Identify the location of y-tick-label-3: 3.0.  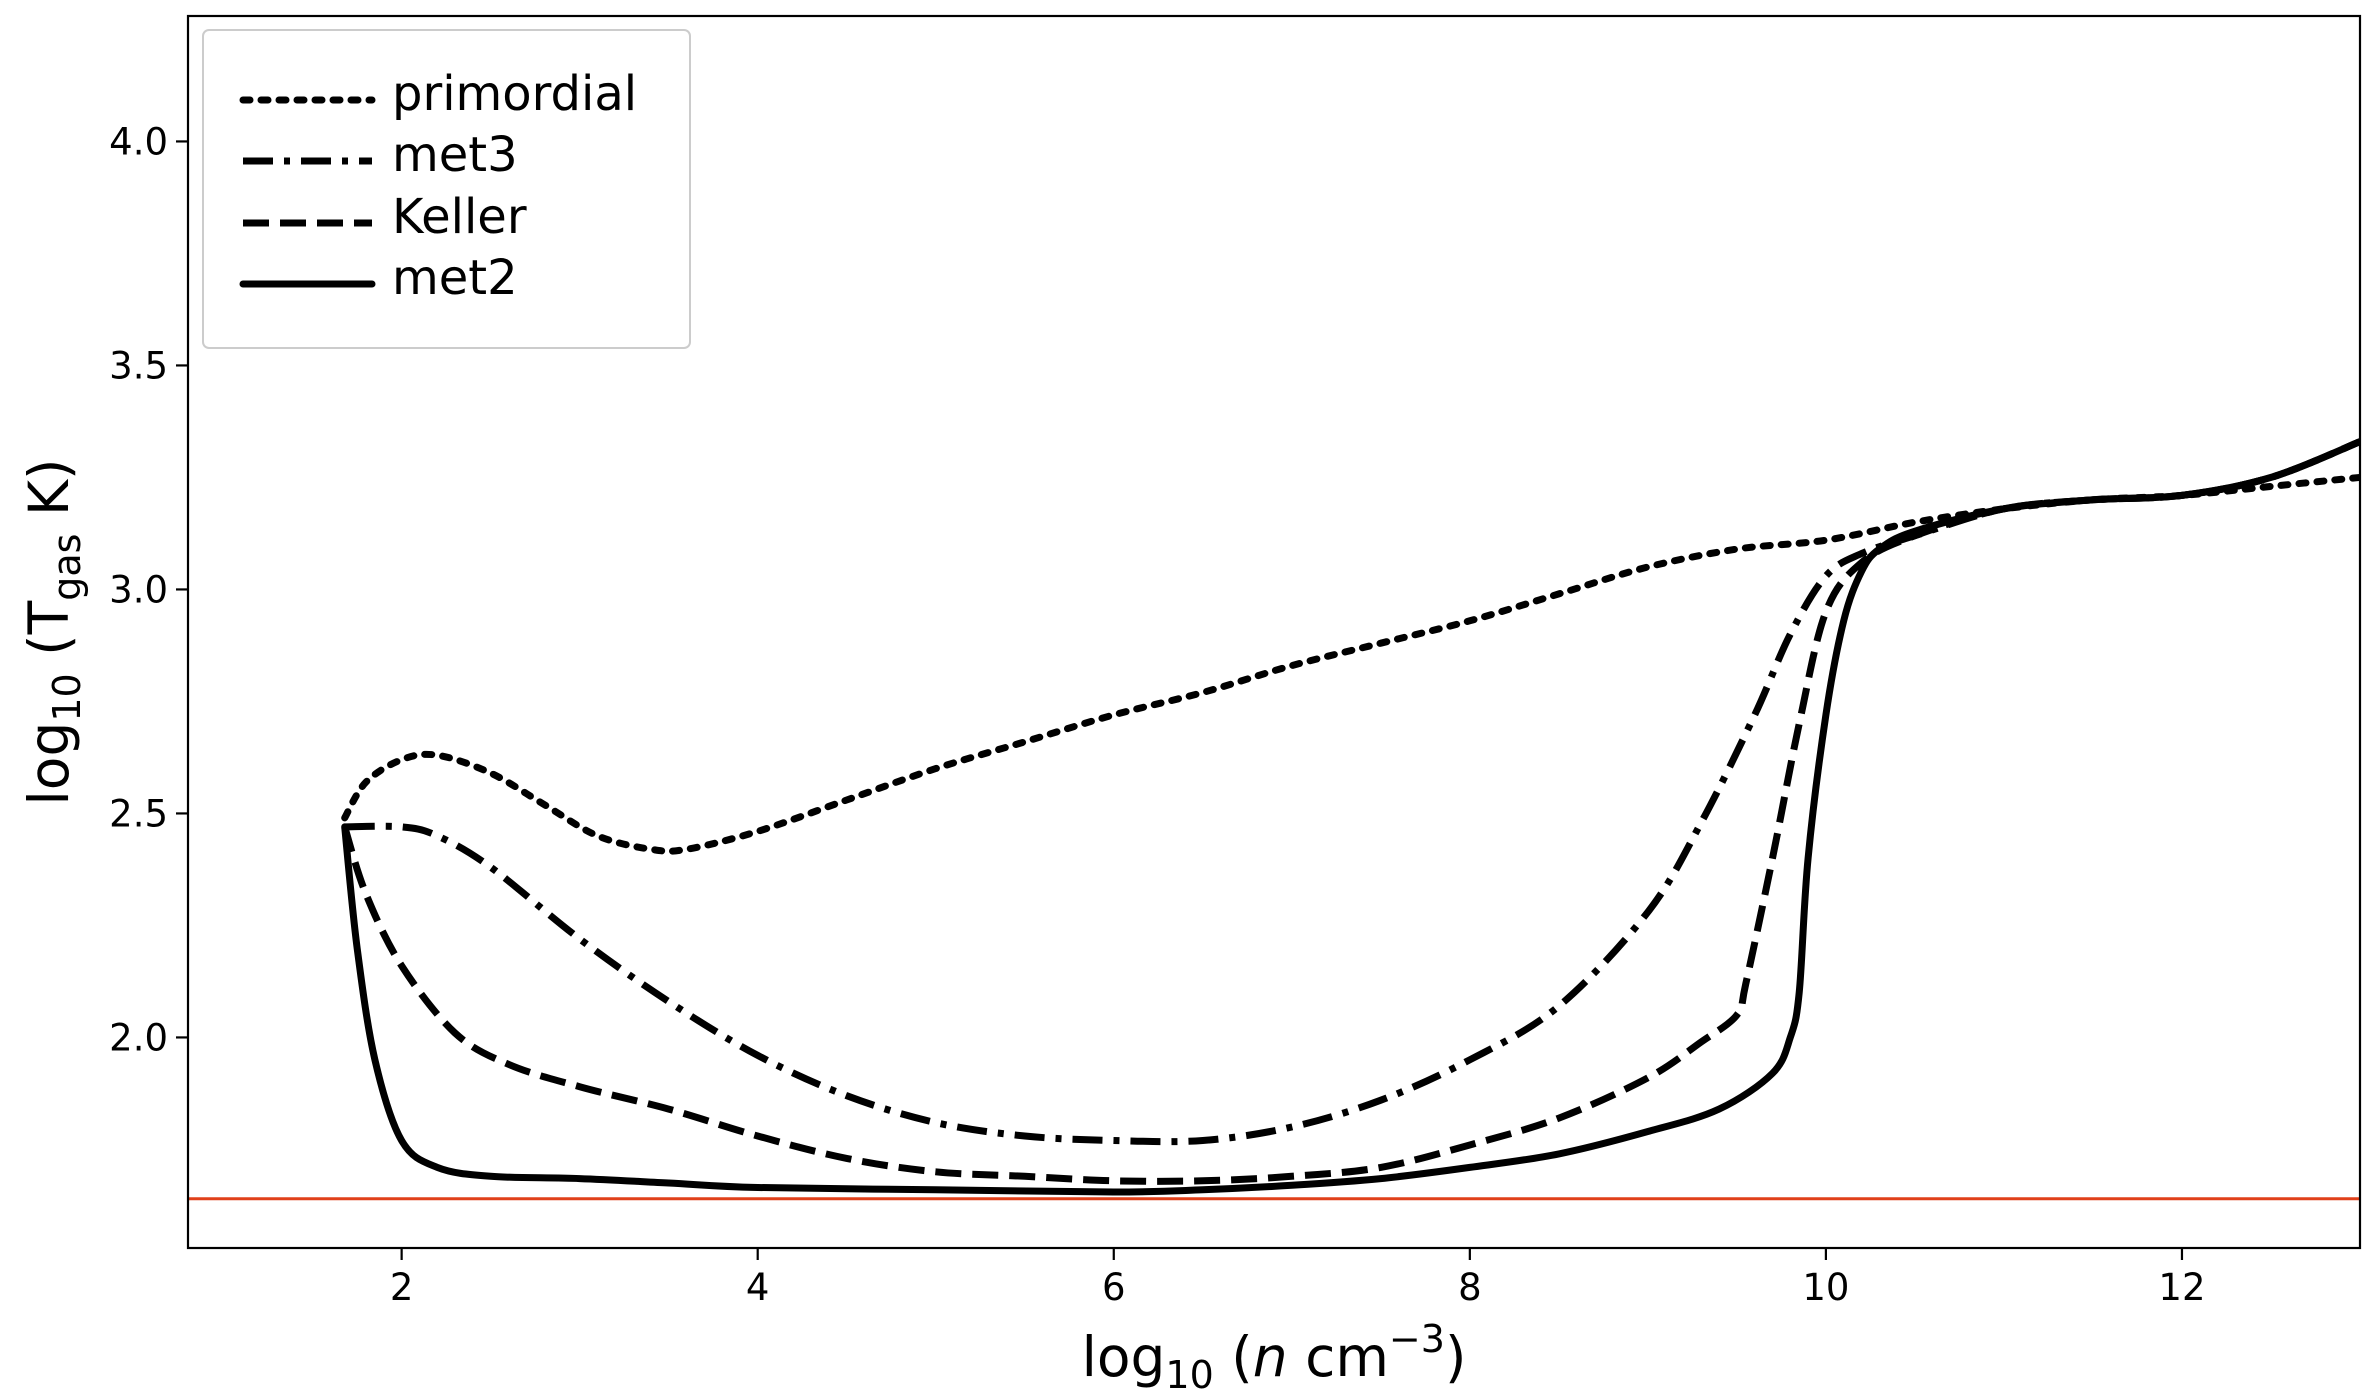
(138, 589).